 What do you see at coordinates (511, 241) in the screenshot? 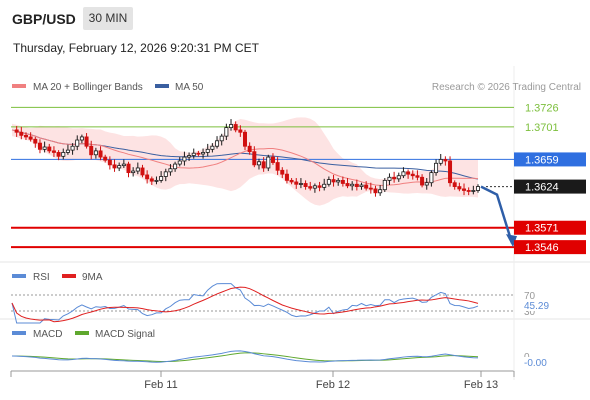
I see `forecast-arrow-head` at bounding box center [511, 241].